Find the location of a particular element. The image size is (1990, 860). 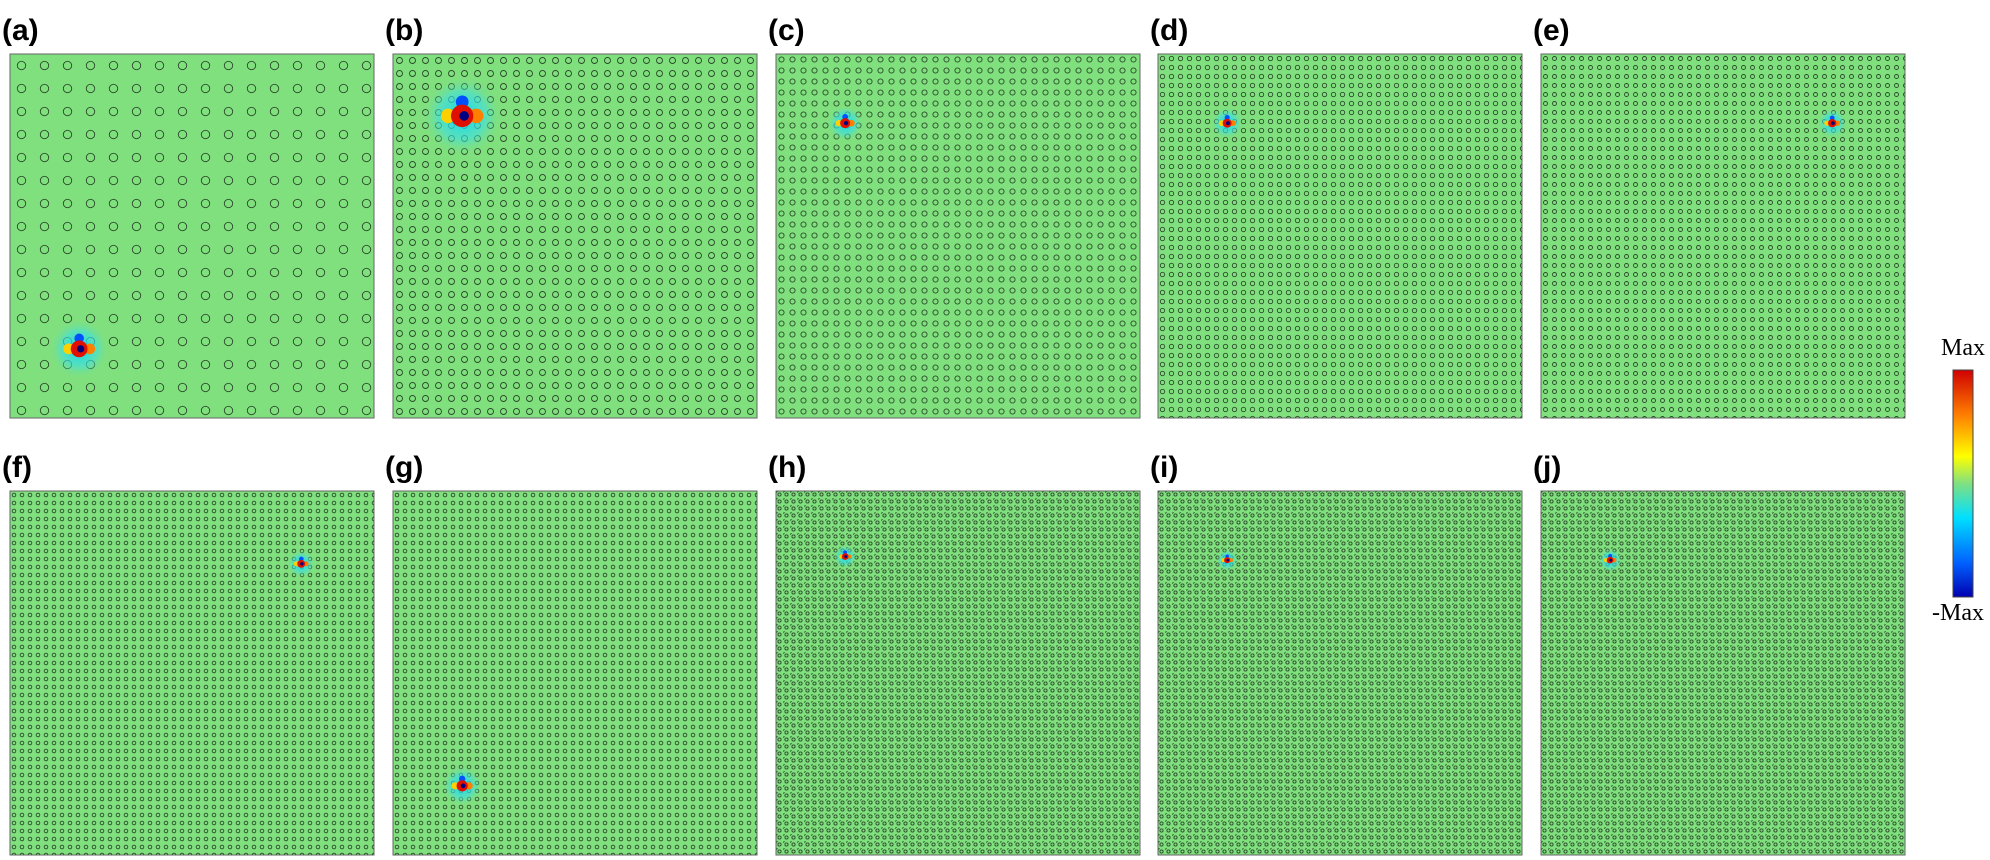

panel-label: (a) is located at coordinates (20, 30).